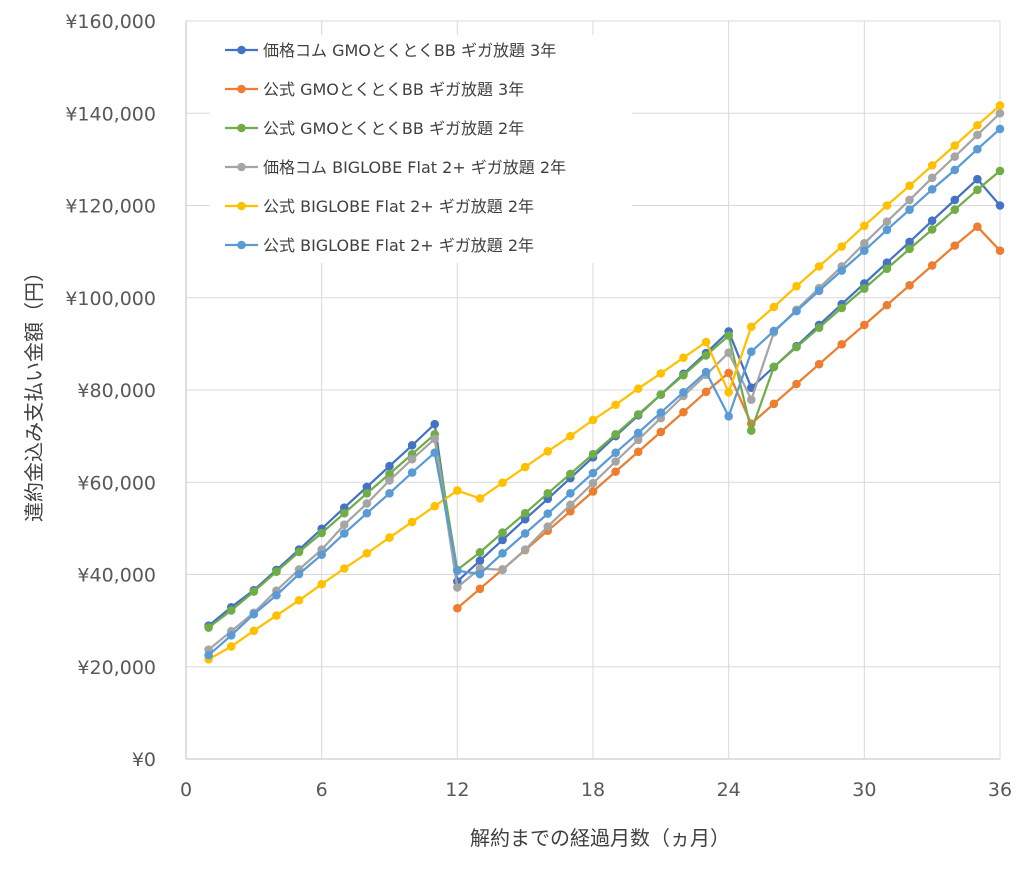  Describe the element at coordinates (864, 790) in the screenshot. I see `x-tick-label: 30` at that location.